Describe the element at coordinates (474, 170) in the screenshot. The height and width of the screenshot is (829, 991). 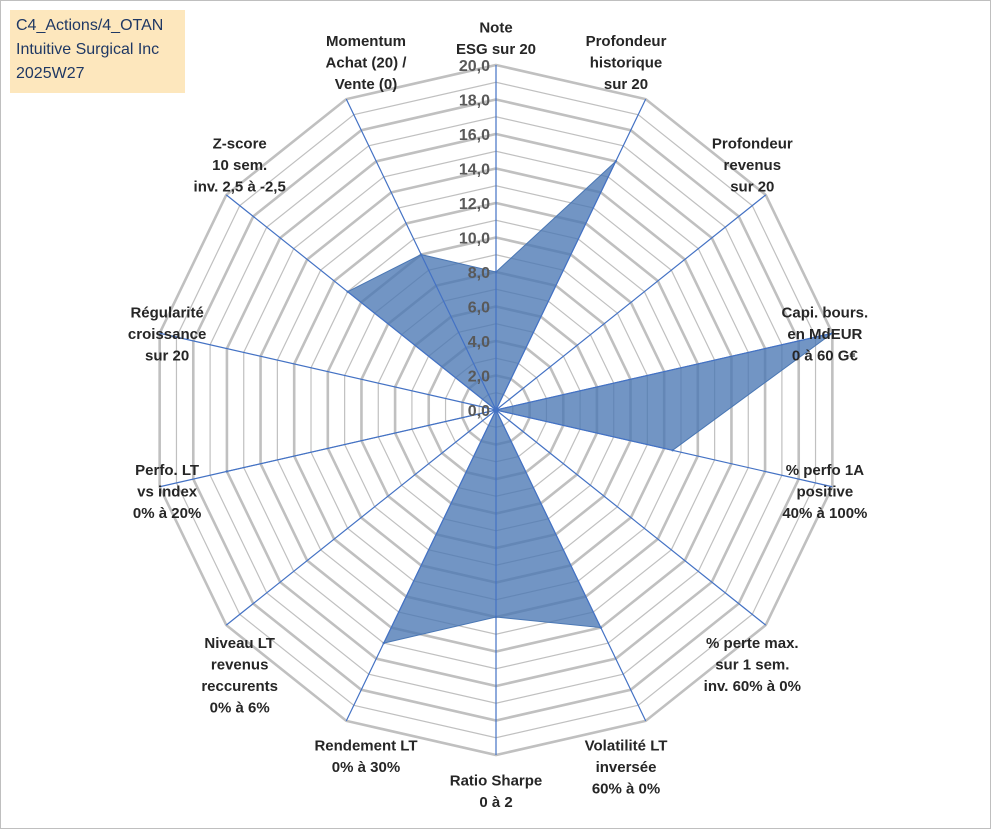
I see `tick-label-7: 14,0` at that location.